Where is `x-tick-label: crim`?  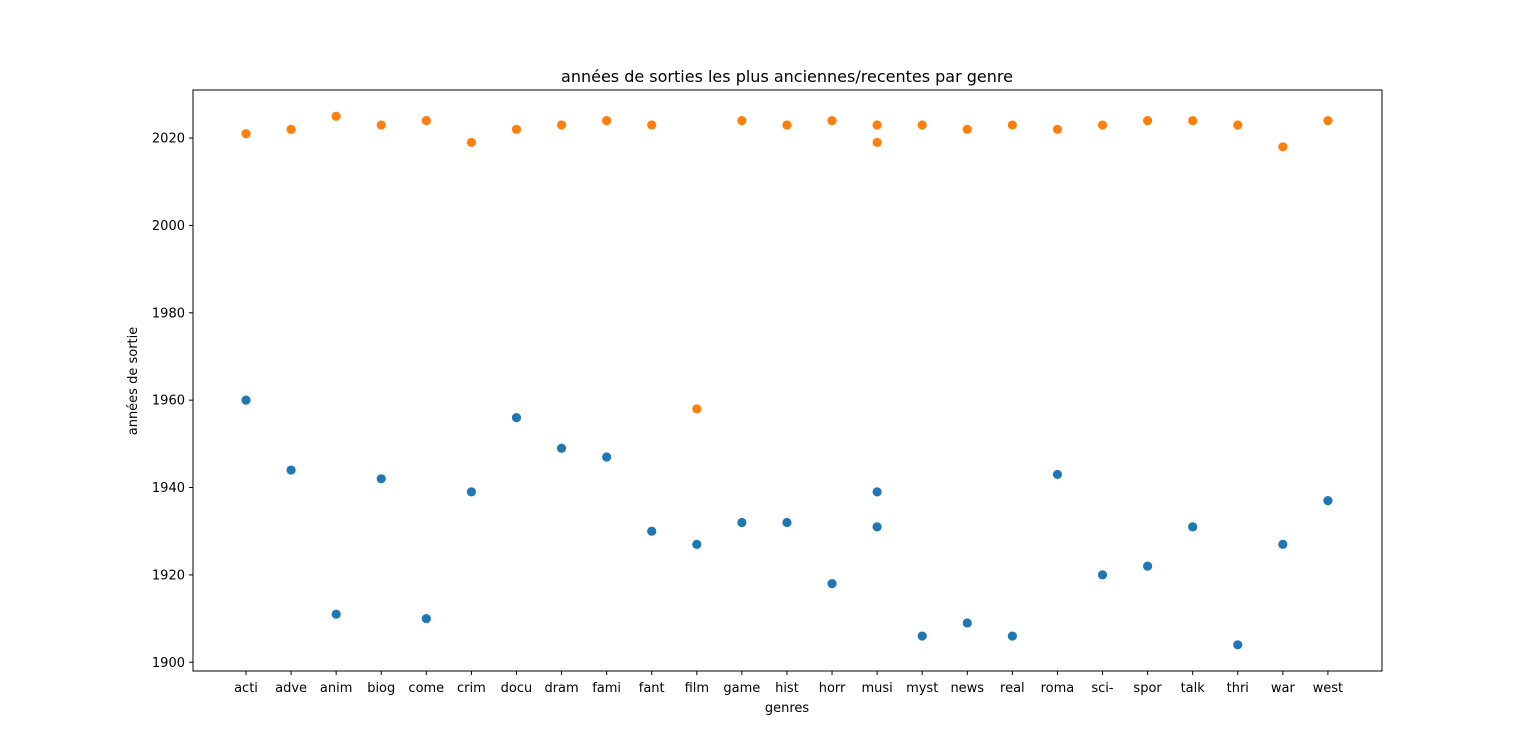
x-tick-label: crim is located at coordinates (471, 688).